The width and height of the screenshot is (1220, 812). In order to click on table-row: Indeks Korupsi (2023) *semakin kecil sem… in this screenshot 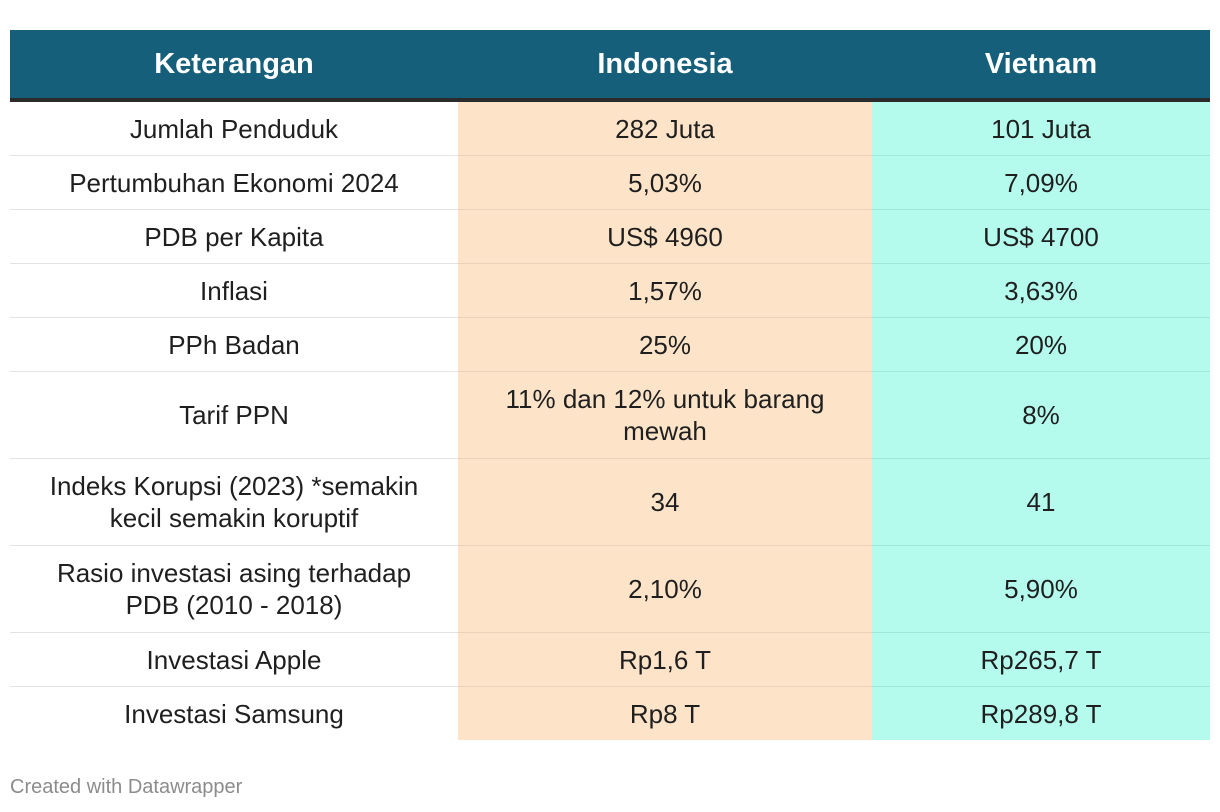, I will do `click(610, 502)`.